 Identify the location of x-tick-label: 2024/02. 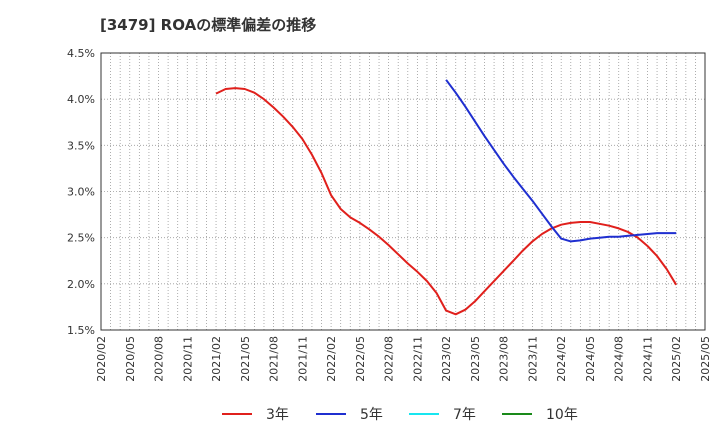
(561, 359).